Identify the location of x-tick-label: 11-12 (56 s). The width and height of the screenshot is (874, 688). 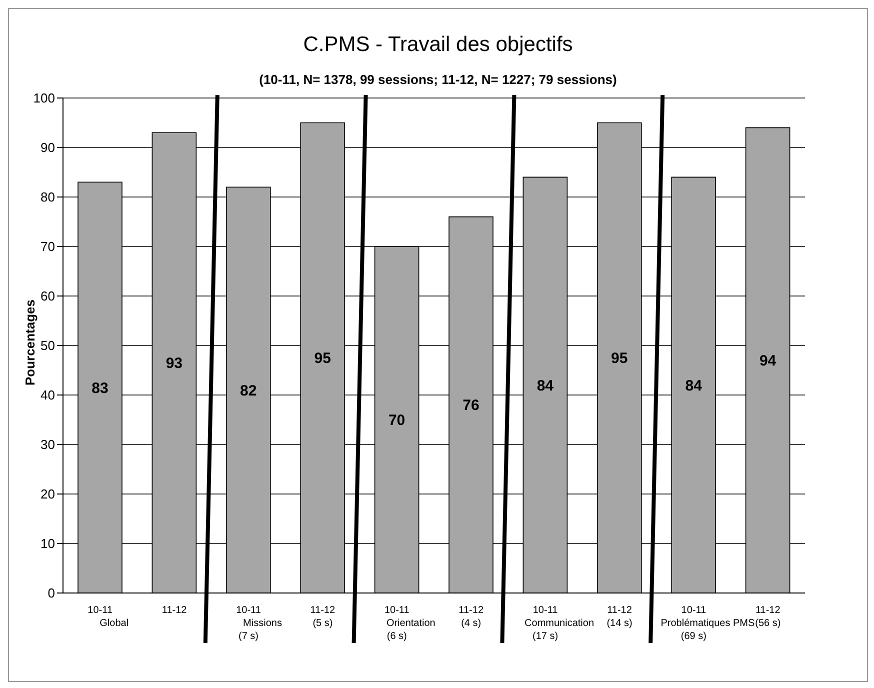
(768, 617).